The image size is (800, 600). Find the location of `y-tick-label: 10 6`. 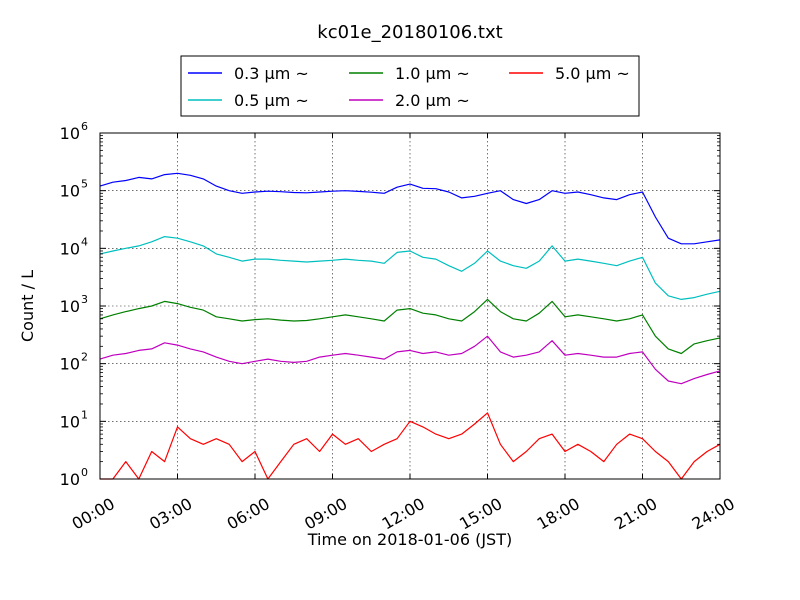

y-tick-label: 10 6 is located at coordinates (74, 131).